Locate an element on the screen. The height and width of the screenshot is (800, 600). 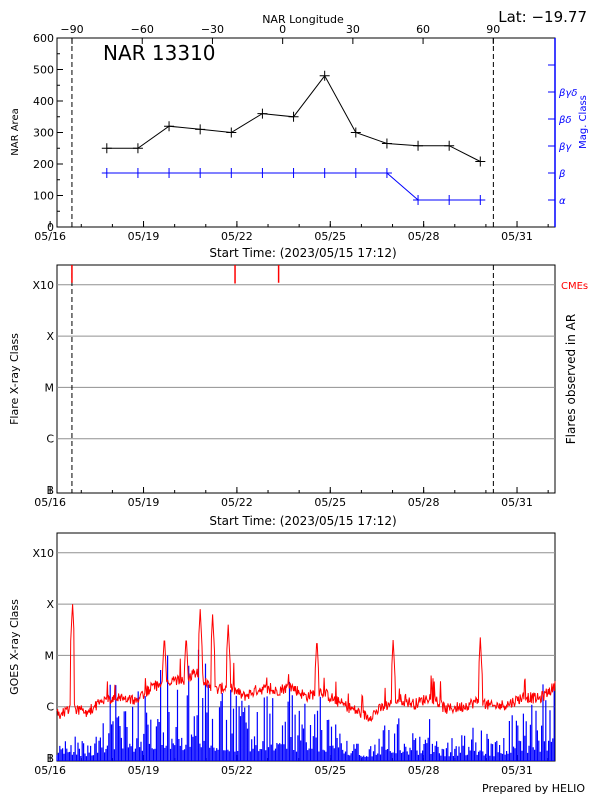
panel3-x-tick-label: 05/22 is located at coordinates (237, 770).